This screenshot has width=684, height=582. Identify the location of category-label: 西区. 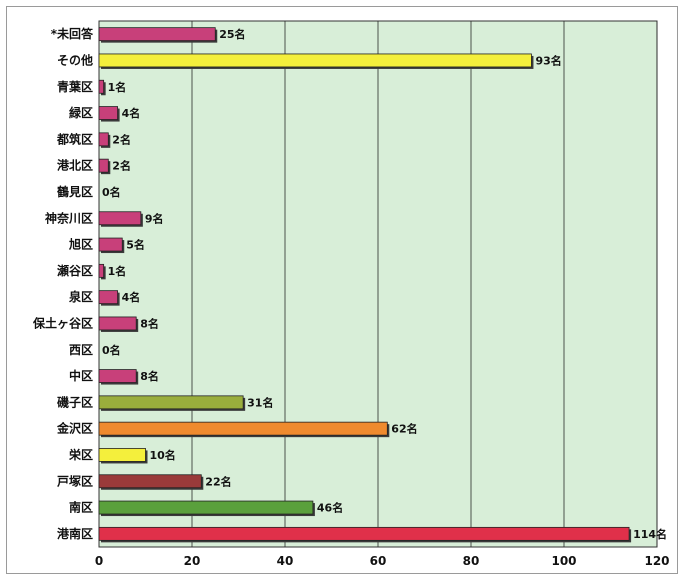
(81, 350).